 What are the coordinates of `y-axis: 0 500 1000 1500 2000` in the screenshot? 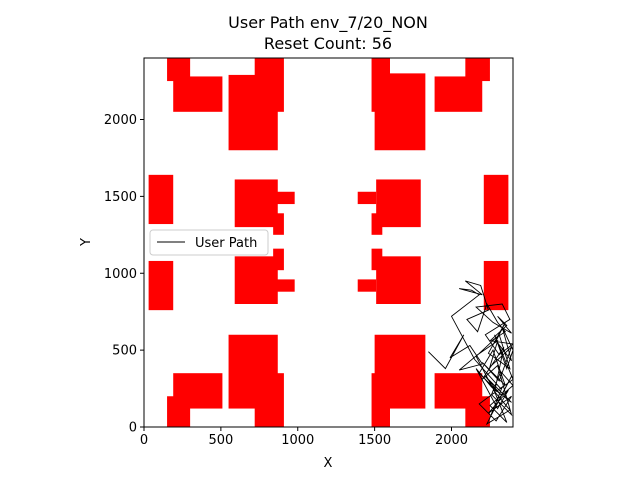 It's located at (124, 274).